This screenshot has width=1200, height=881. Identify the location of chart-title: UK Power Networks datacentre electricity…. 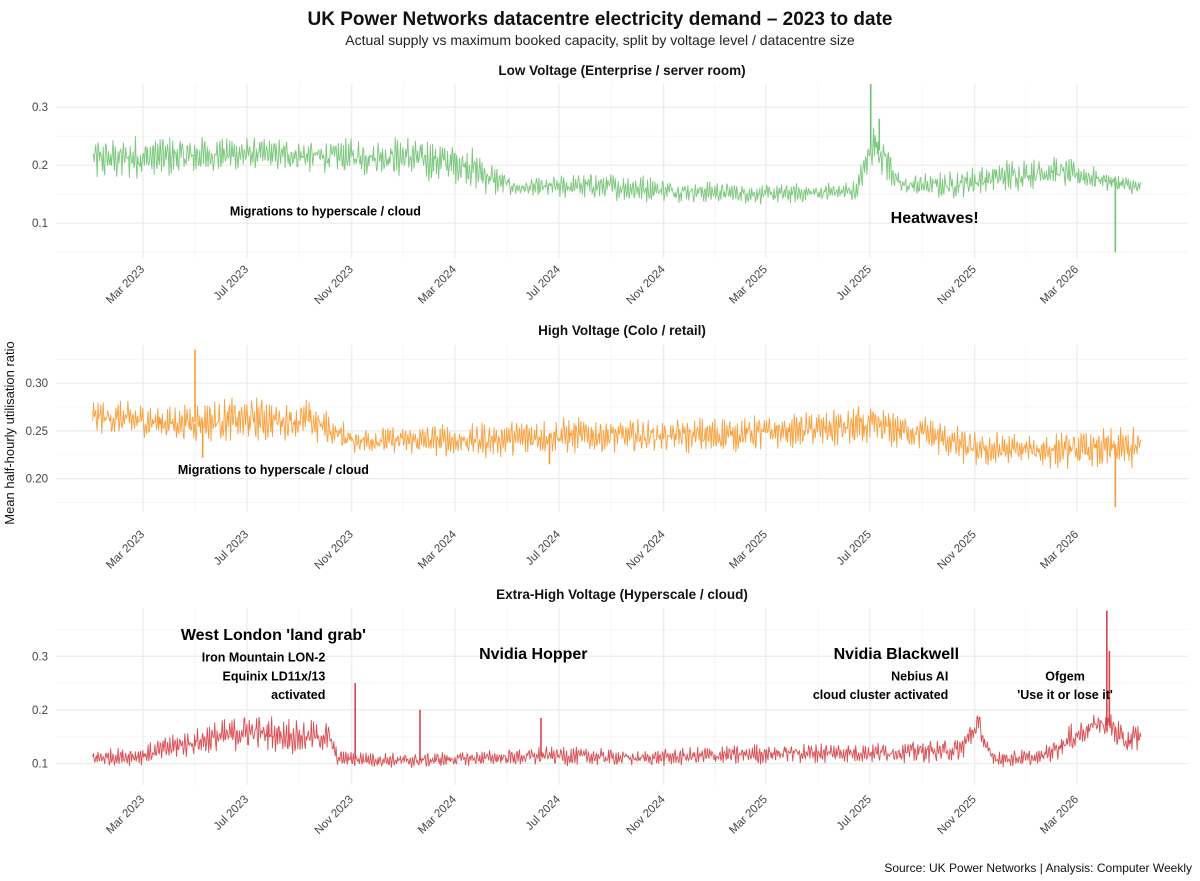
(600, 19).